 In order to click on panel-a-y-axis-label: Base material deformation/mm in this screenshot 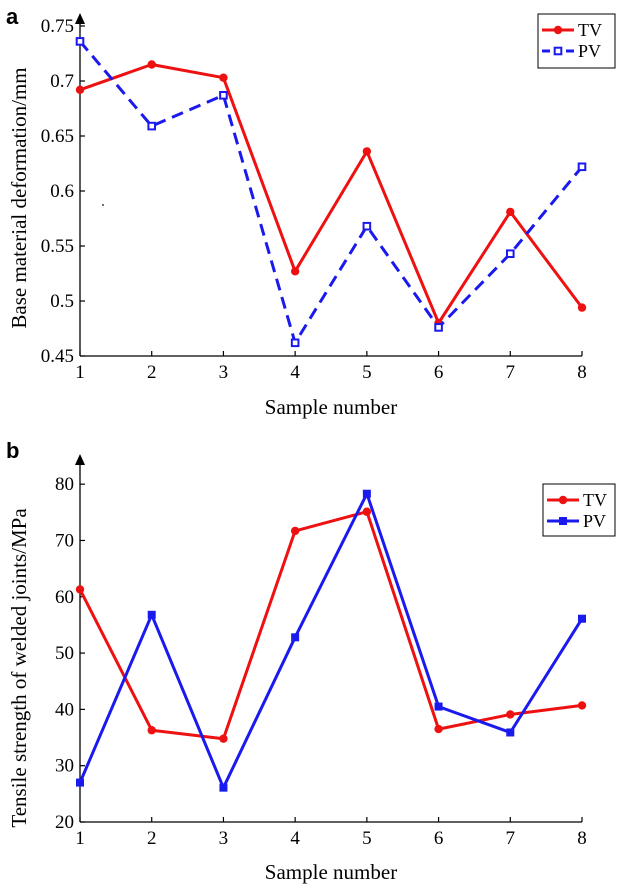, I will do `click(19, 197)`.